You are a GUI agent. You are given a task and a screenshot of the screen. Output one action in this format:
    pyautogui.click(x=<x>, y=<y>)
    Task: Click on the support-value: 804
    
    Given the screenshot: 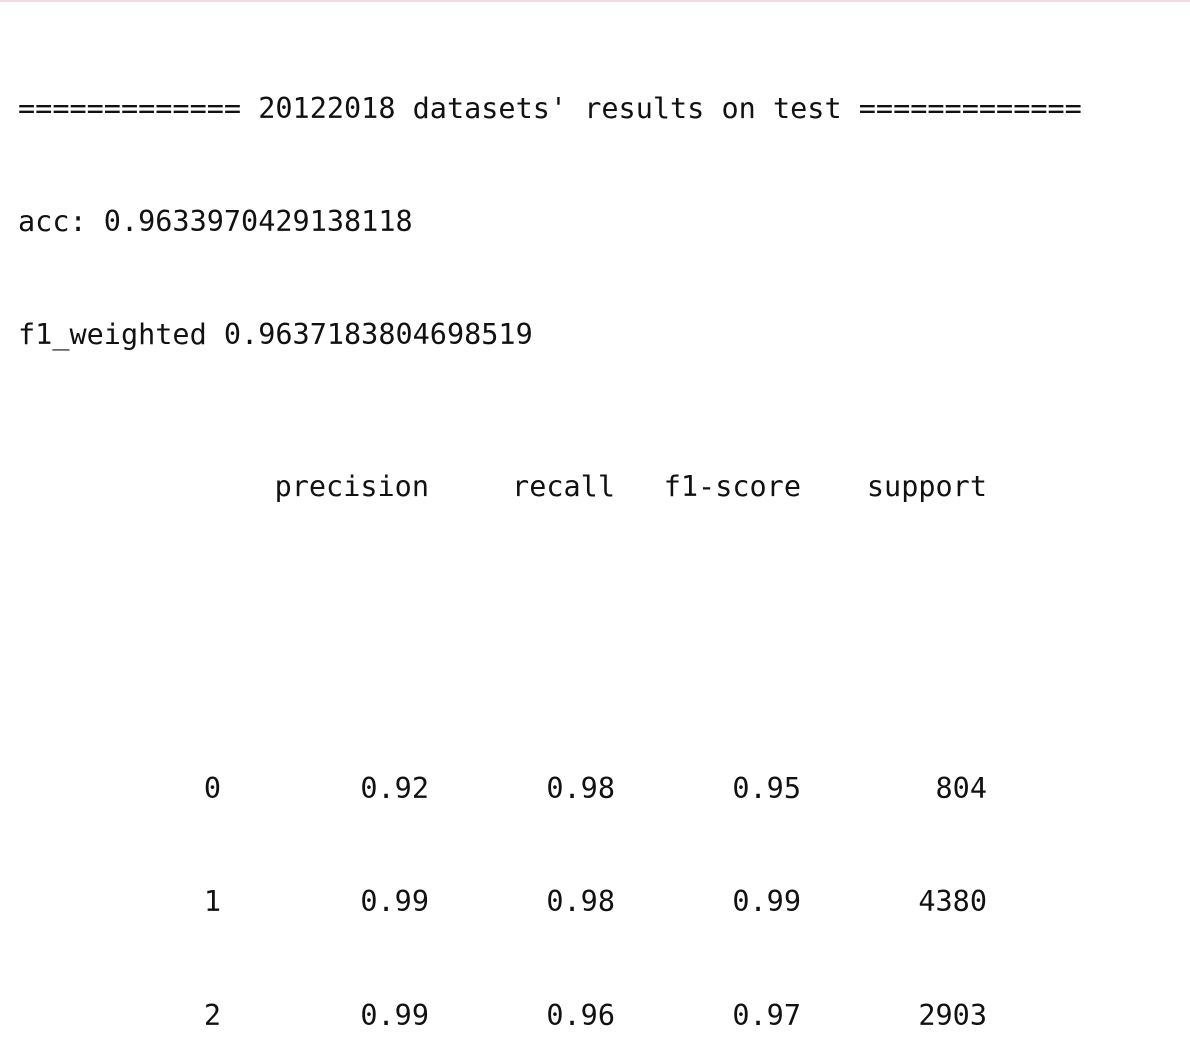 What is the action you would take?
    pyautogui.click(x=961, y=788)
    